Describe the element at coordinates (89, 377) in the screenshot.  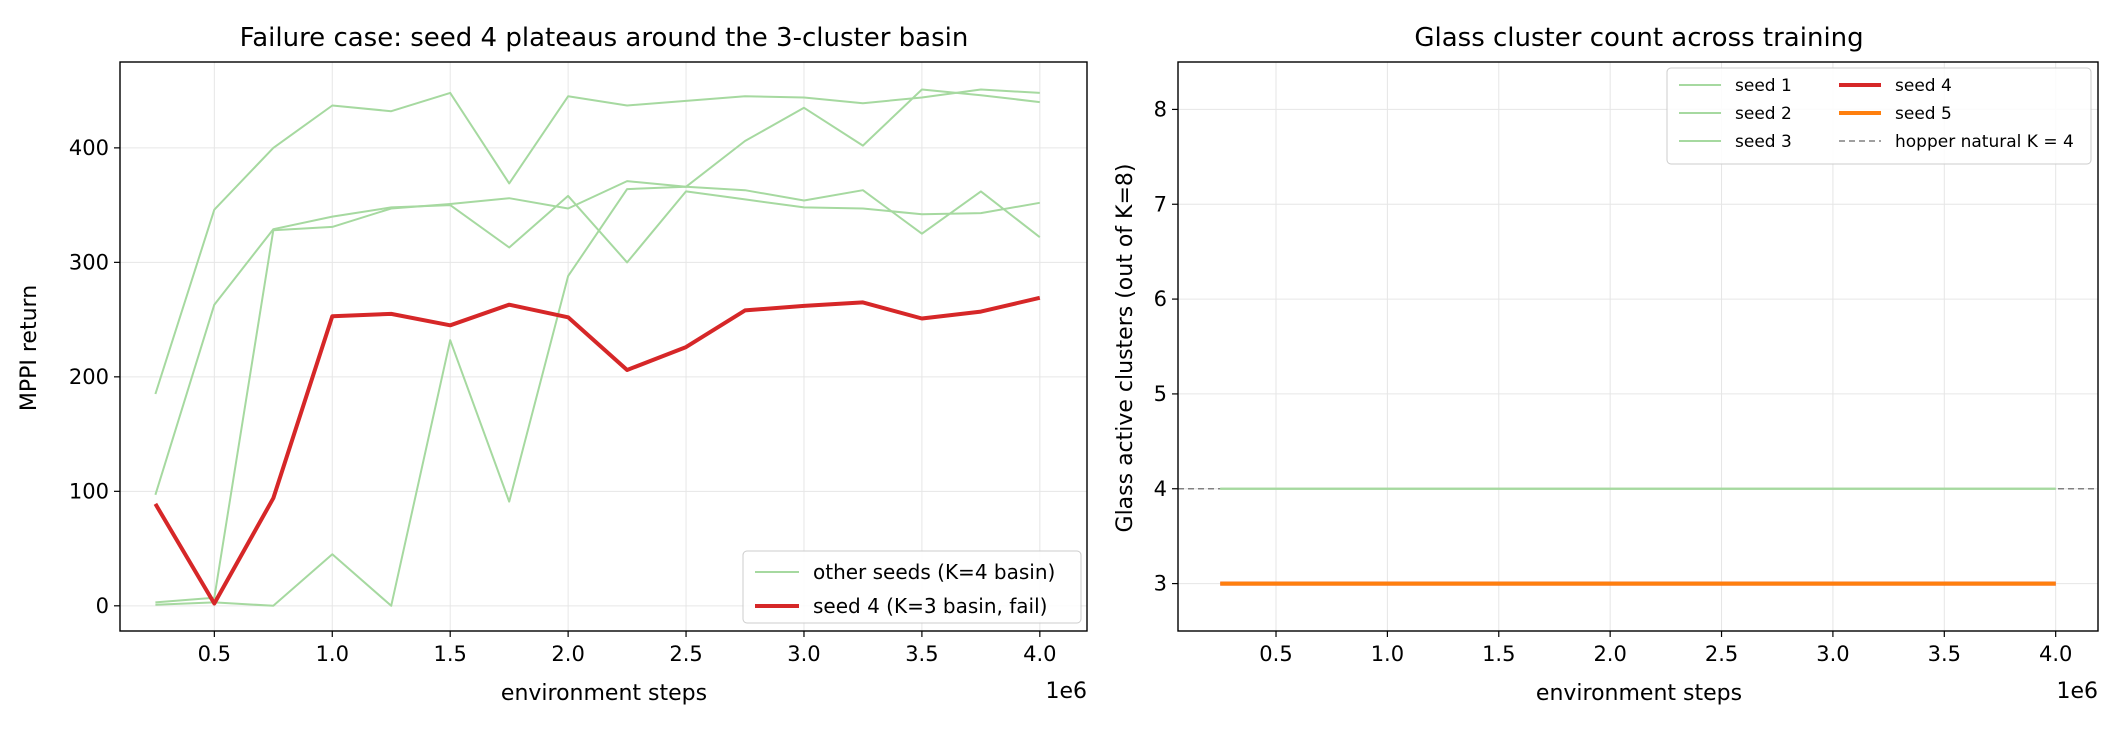
I see `y-tick-label: 200` at that location.